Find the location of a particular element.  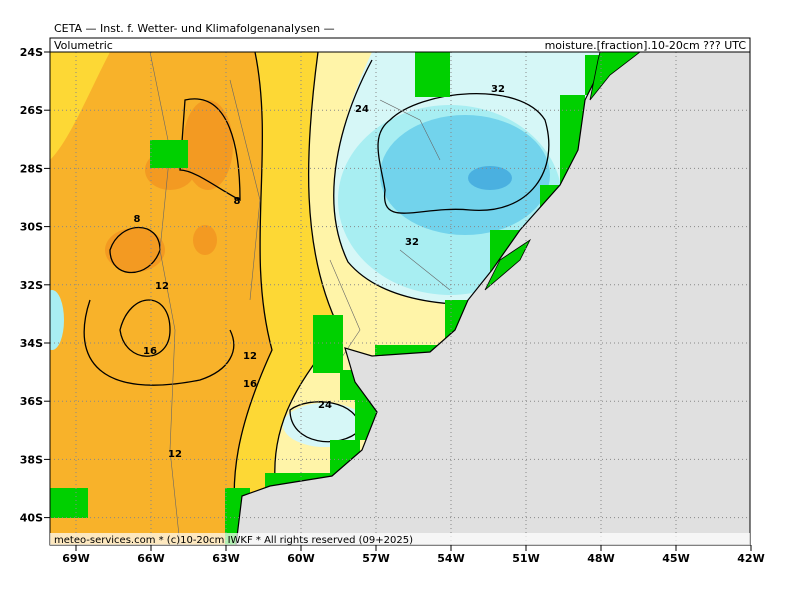

lon-label: 66W is located at coordinates (150, 558).